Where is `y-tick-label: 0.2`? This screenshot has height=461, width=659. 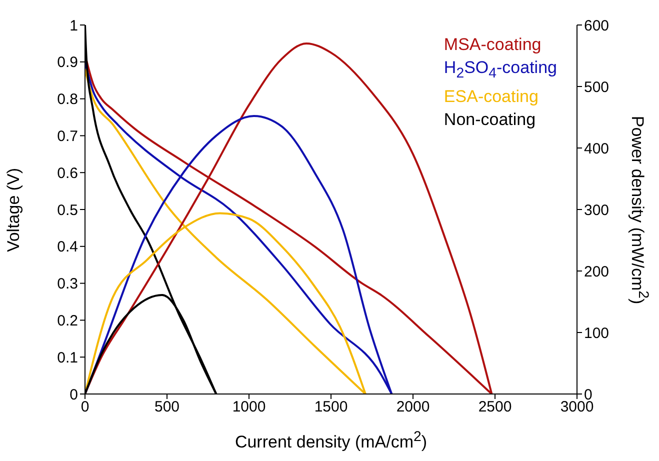
y-tick-label: 0.2 is located at coordinates (67, 321).